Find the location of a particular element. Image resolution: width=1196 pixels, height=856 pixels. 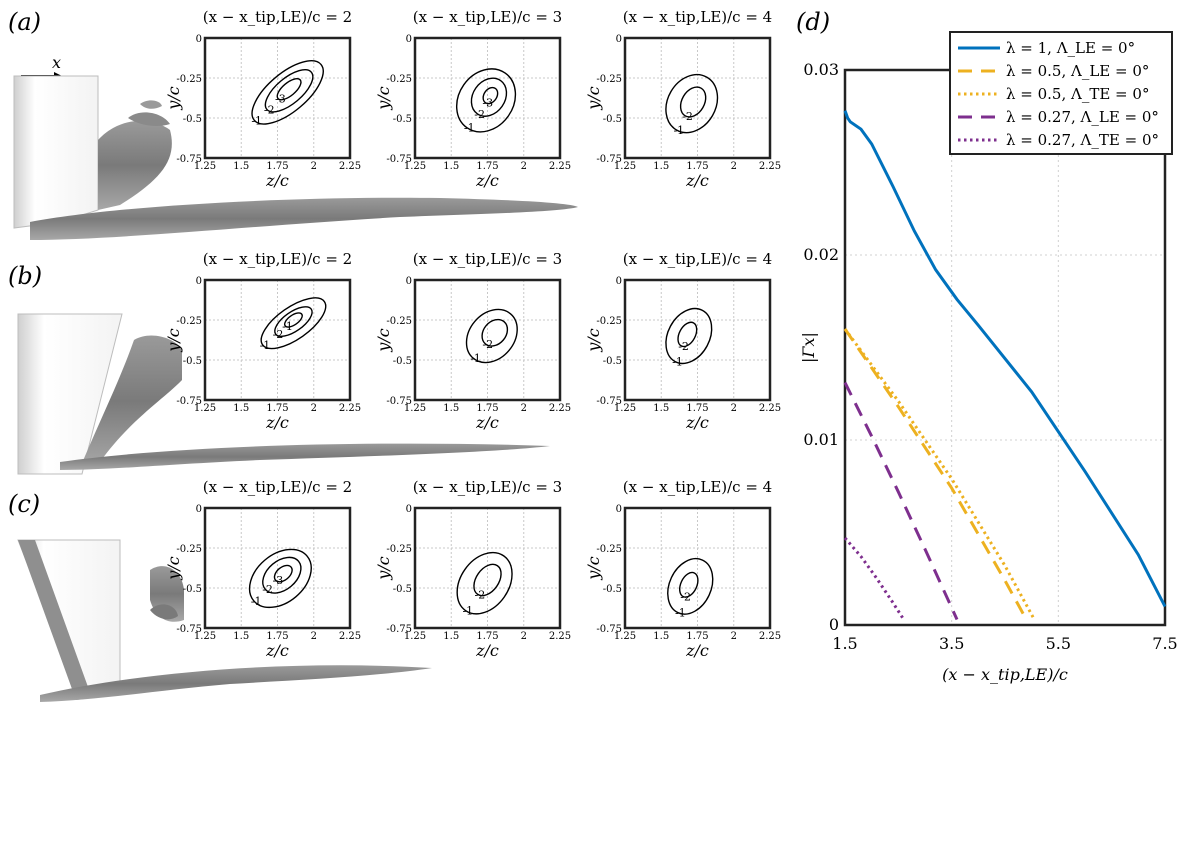

y-axis-label: |Γx| is located at coordinates (808, 347).